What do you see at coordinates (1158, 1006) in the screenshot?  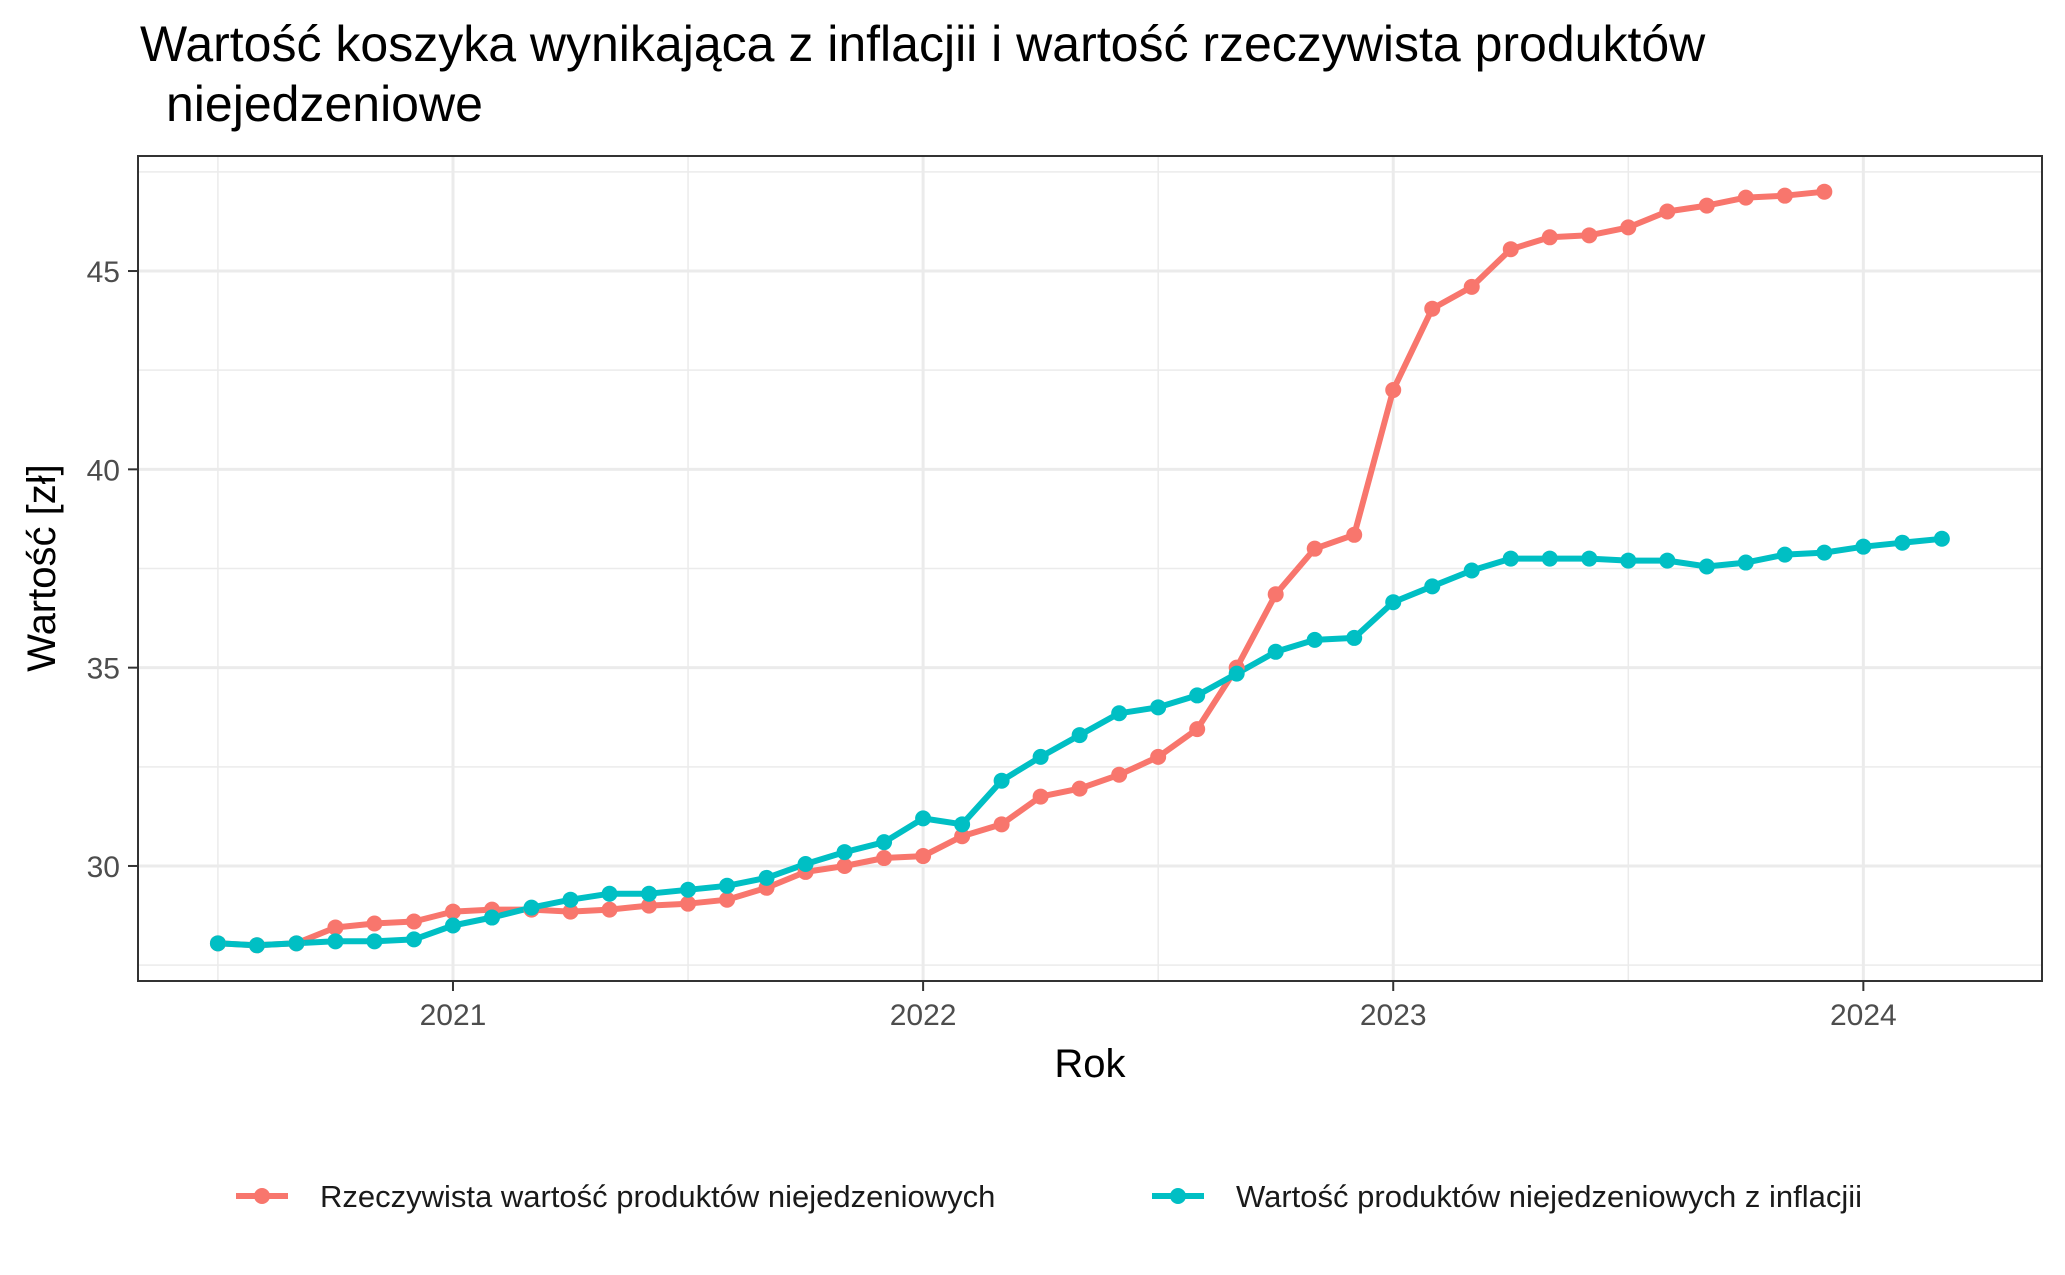 I see `x-axis: 2021 2022 2023 2024` at bounding box center [1158, 1006].